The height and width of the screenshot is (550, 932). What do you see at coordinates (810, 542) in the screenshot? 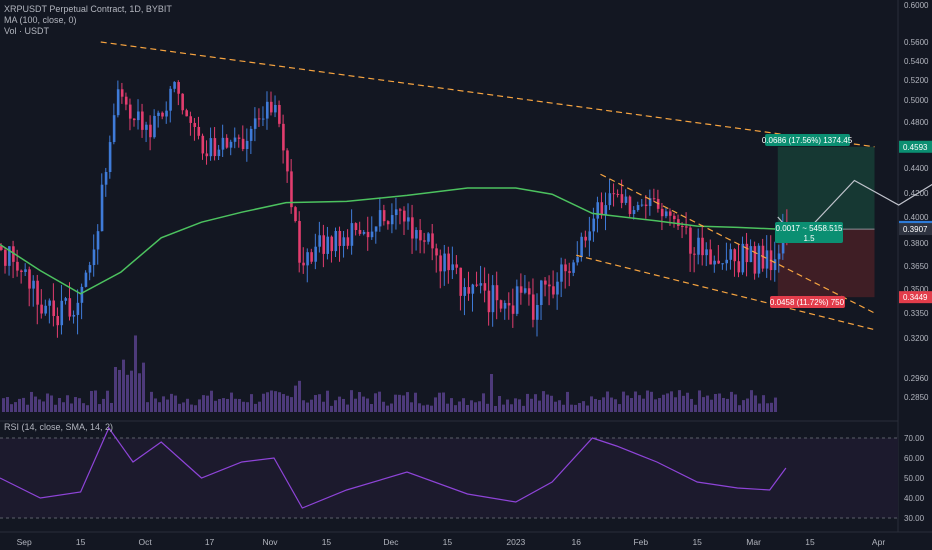
I see `x-tick-13: 15` at bounding box center [810, 542].